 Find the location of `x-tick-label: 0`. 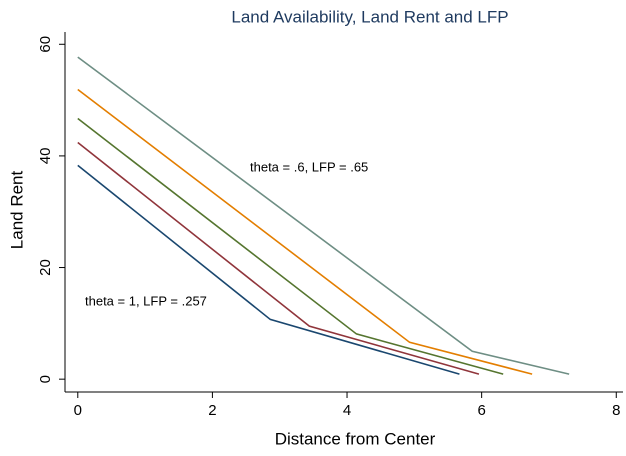

x-tick-label: 0 is located at coordinates (78, 410).